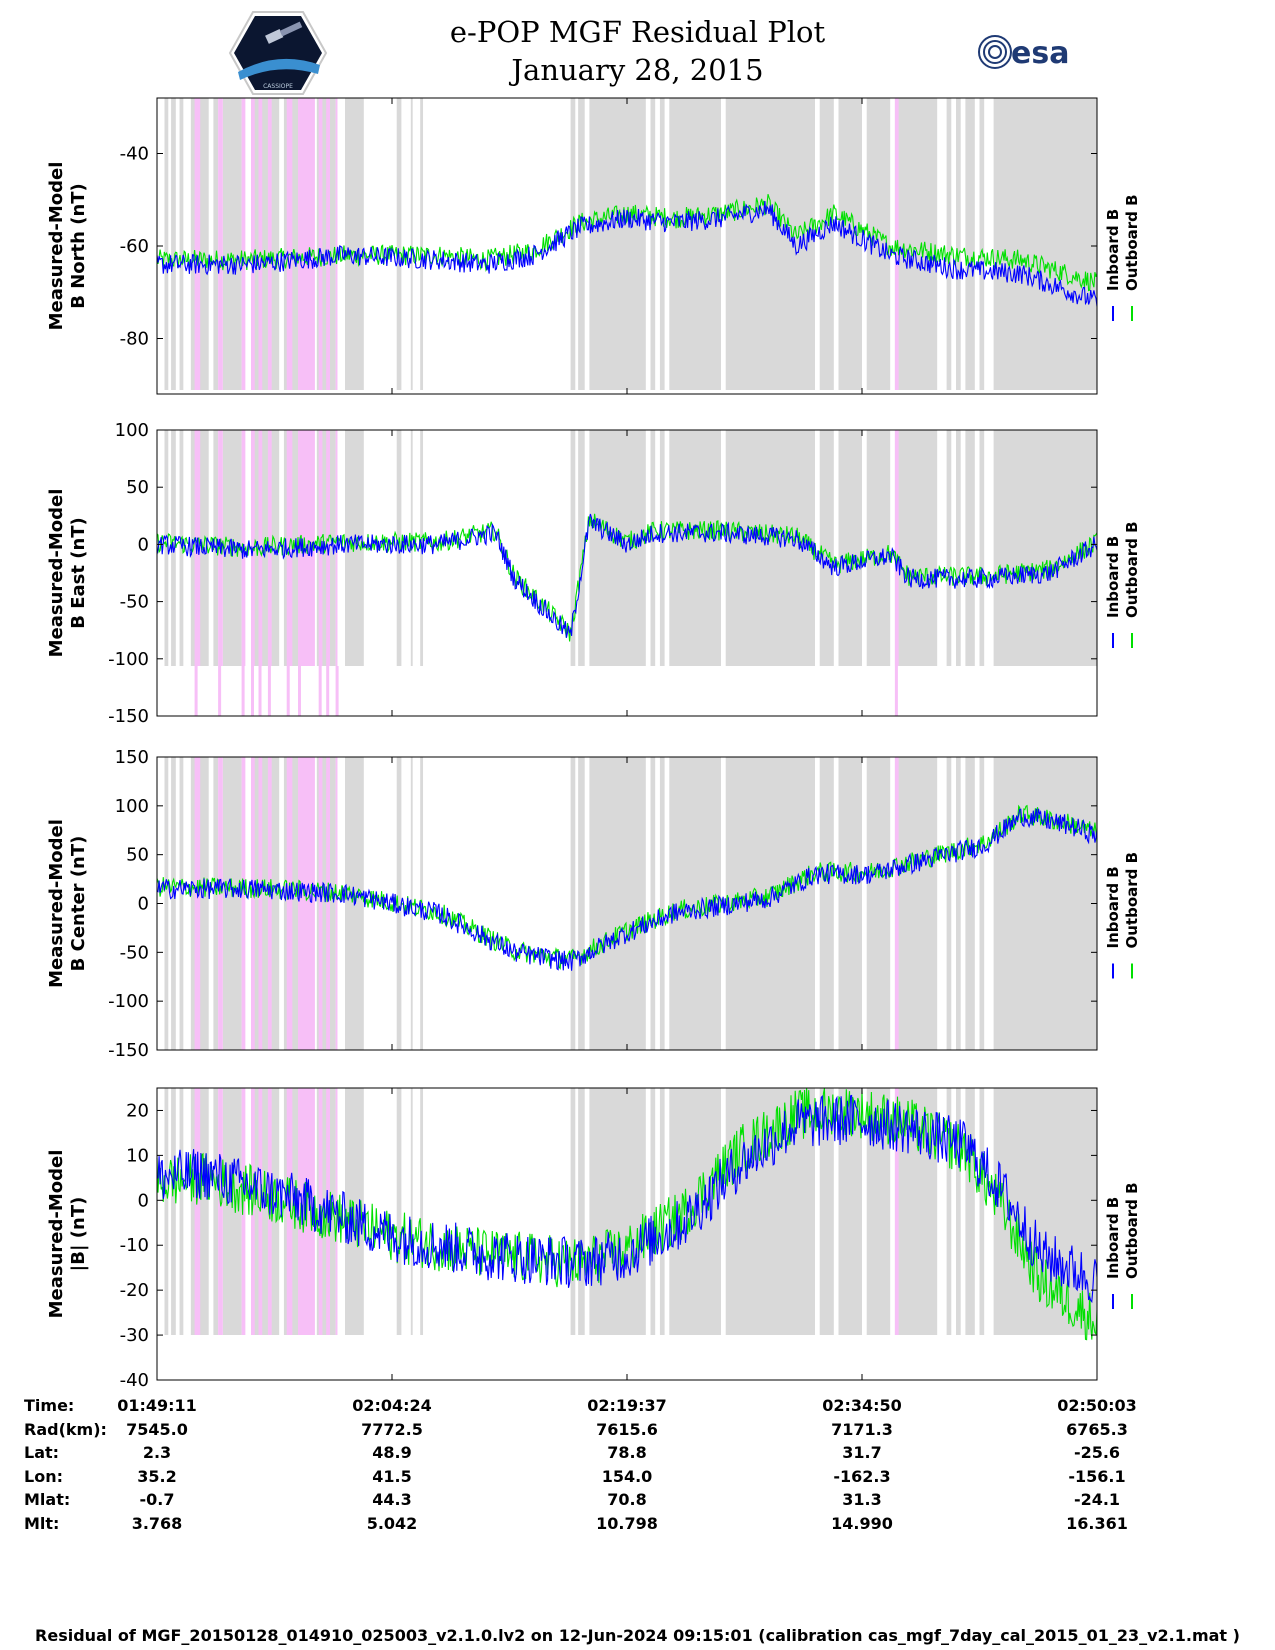 Image resolution: width=1275 pixels, height=1650 pixels. Describe the element at coordinates (637, 32) in the screenshot. I see `chart-title: e-POP MGF Residual Plot` at that location.